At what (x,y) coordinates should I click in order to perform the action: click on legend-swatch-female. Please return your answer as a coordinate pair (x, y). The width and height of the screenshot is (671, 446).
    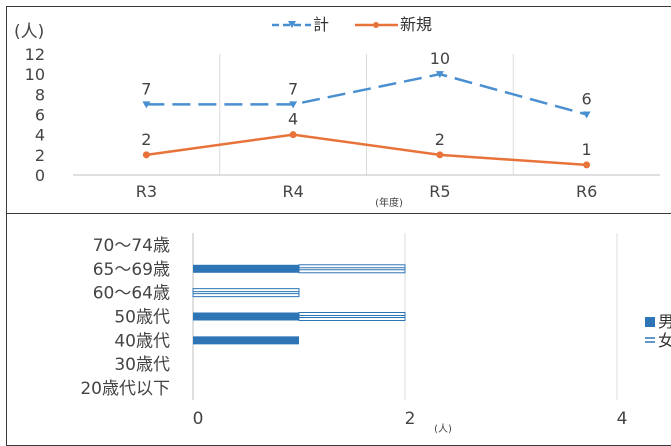
    Looking at the image, I should click on (650, 340).